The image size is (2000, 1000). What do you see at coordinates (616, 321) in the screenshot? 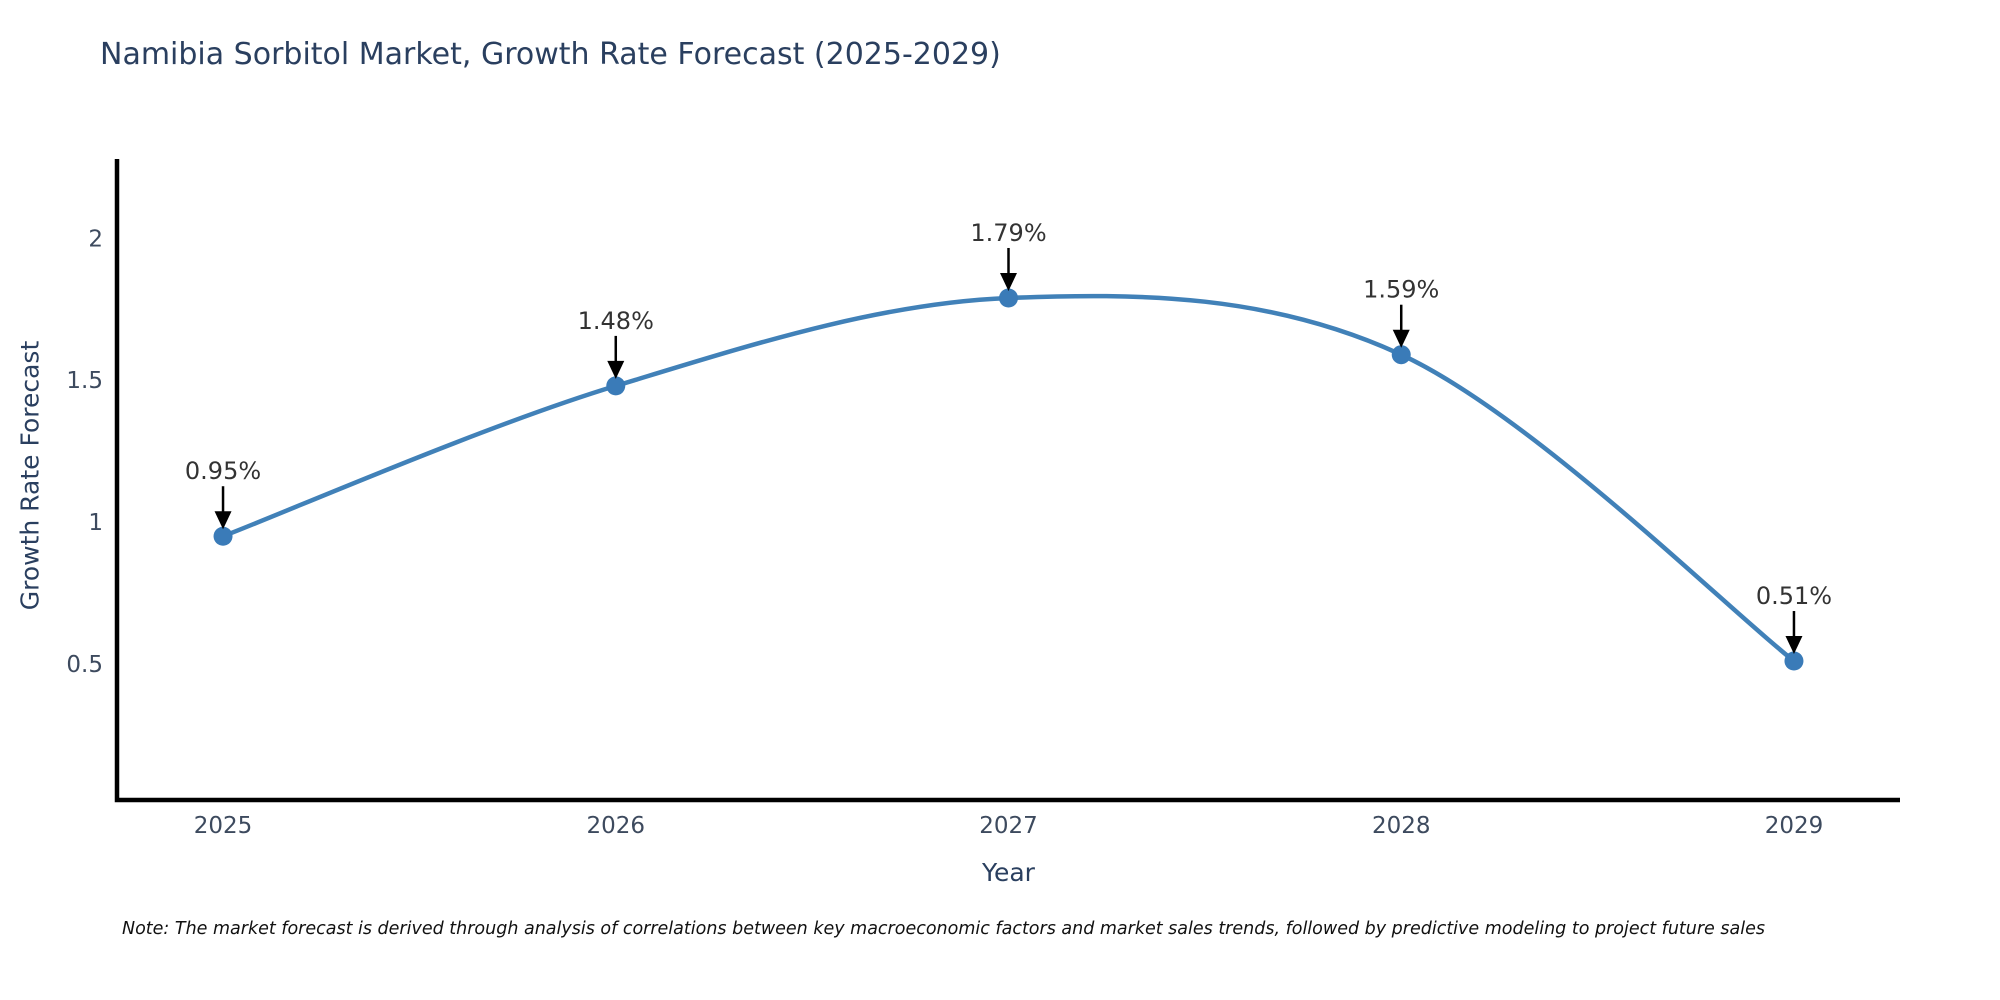
I see `point-value-label: 1.48%` at bounding box center [616, 321].